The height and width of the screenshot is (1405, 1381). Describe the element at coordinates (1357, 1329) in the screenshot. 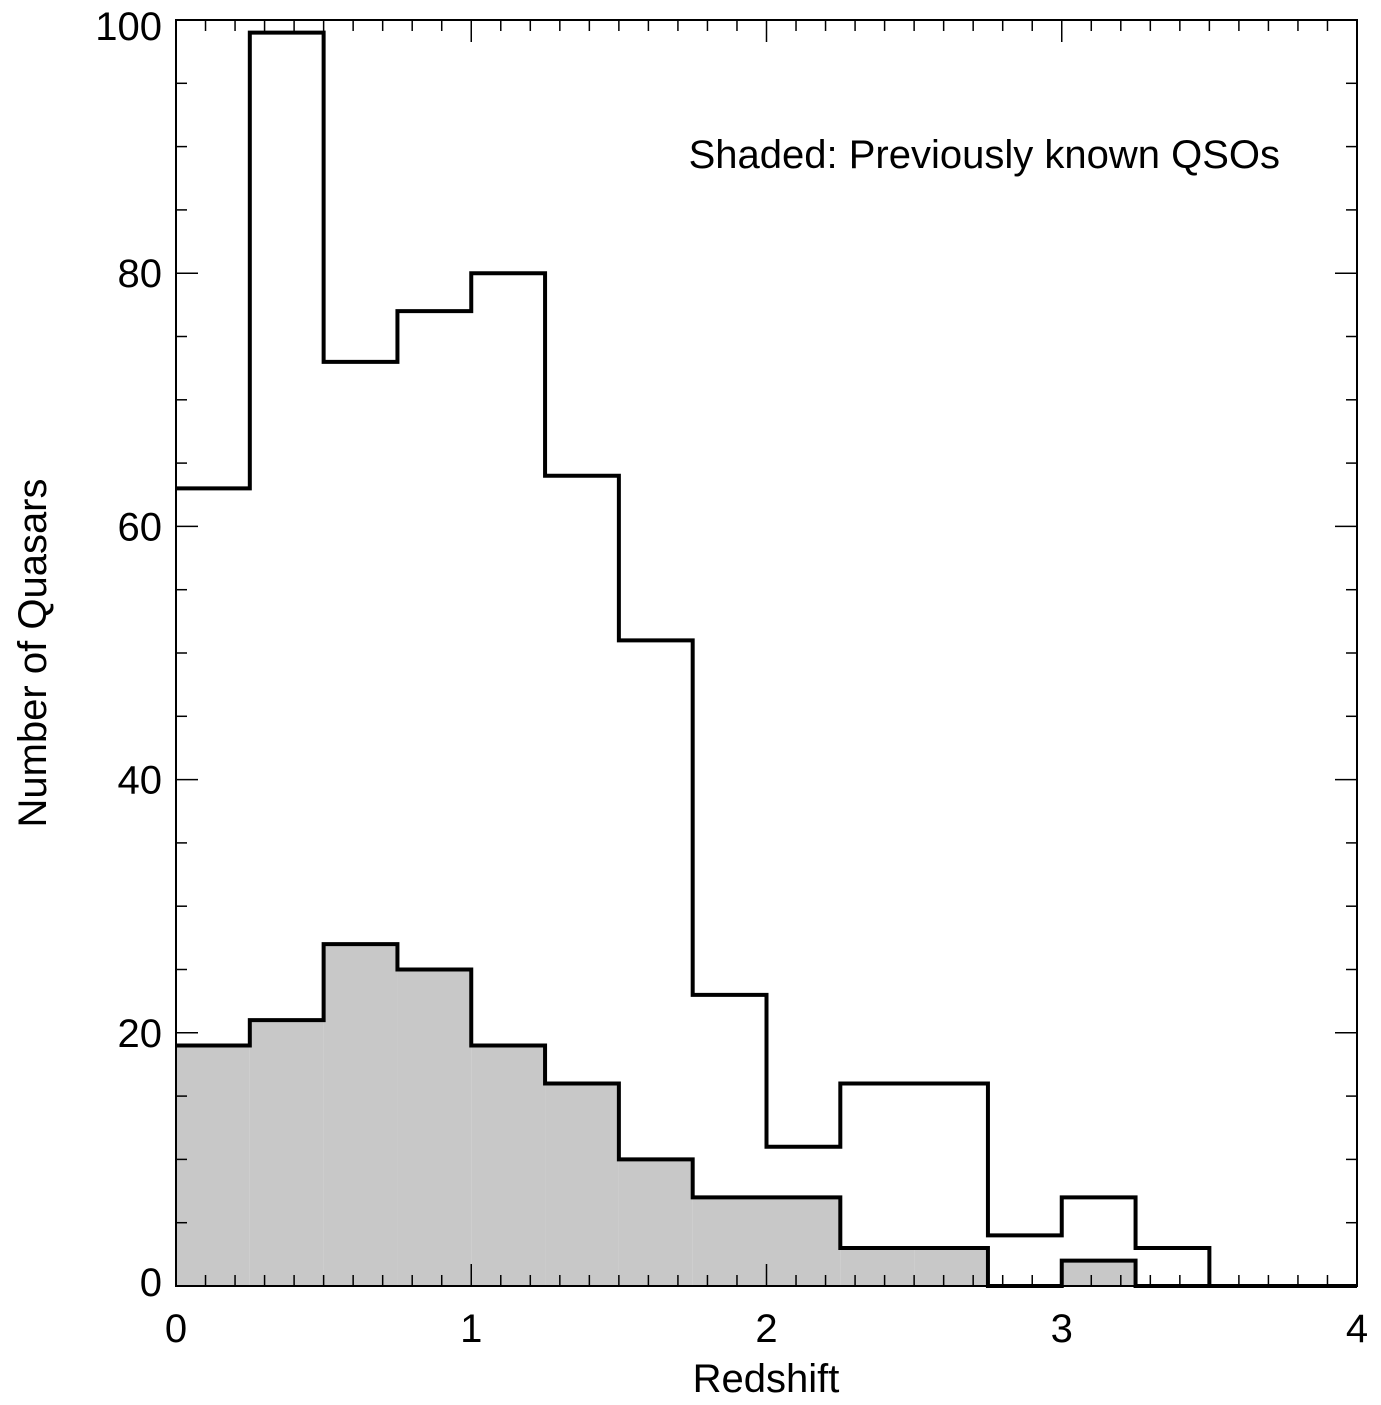

I see `x-tick-label: 4` at that location.